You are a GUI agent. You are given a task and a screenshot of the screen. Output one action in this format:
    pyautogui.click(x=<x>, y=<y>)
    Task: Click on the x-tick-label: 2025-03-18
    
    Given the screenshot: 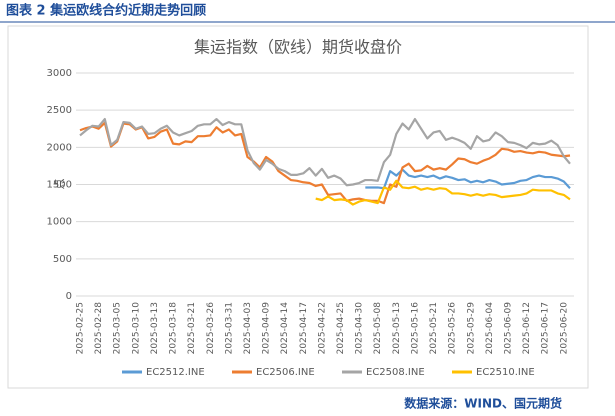 What is the action you would take?
    pyautogui.click(x=174, y=328)
    